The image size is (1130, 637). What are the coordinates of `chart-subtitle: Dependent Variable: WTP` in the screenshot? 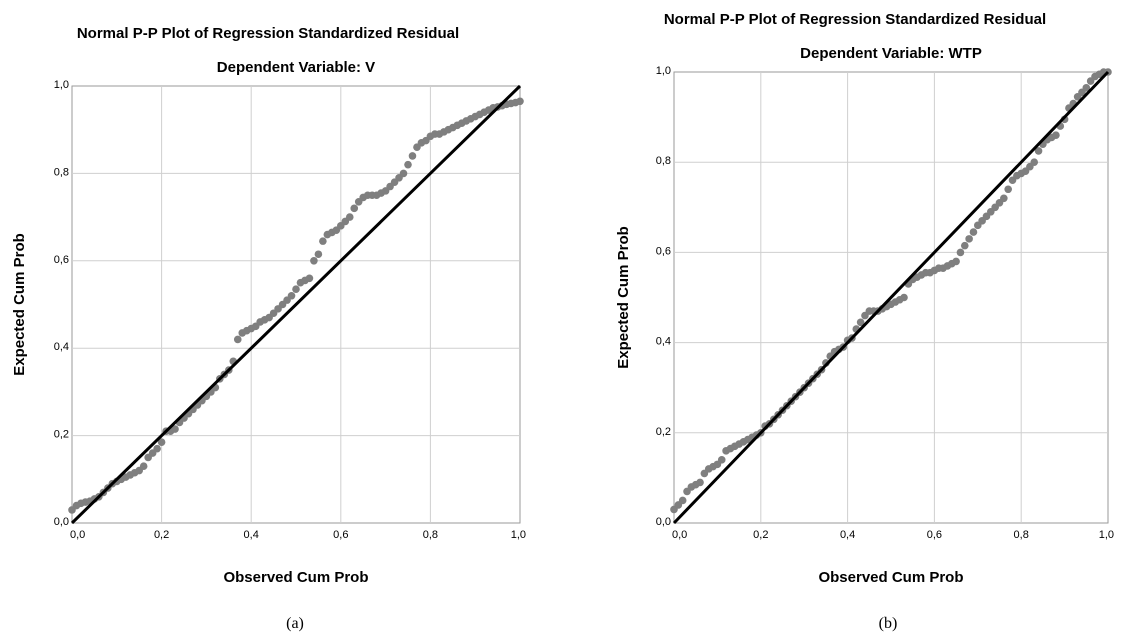 It's located at (891, 53).